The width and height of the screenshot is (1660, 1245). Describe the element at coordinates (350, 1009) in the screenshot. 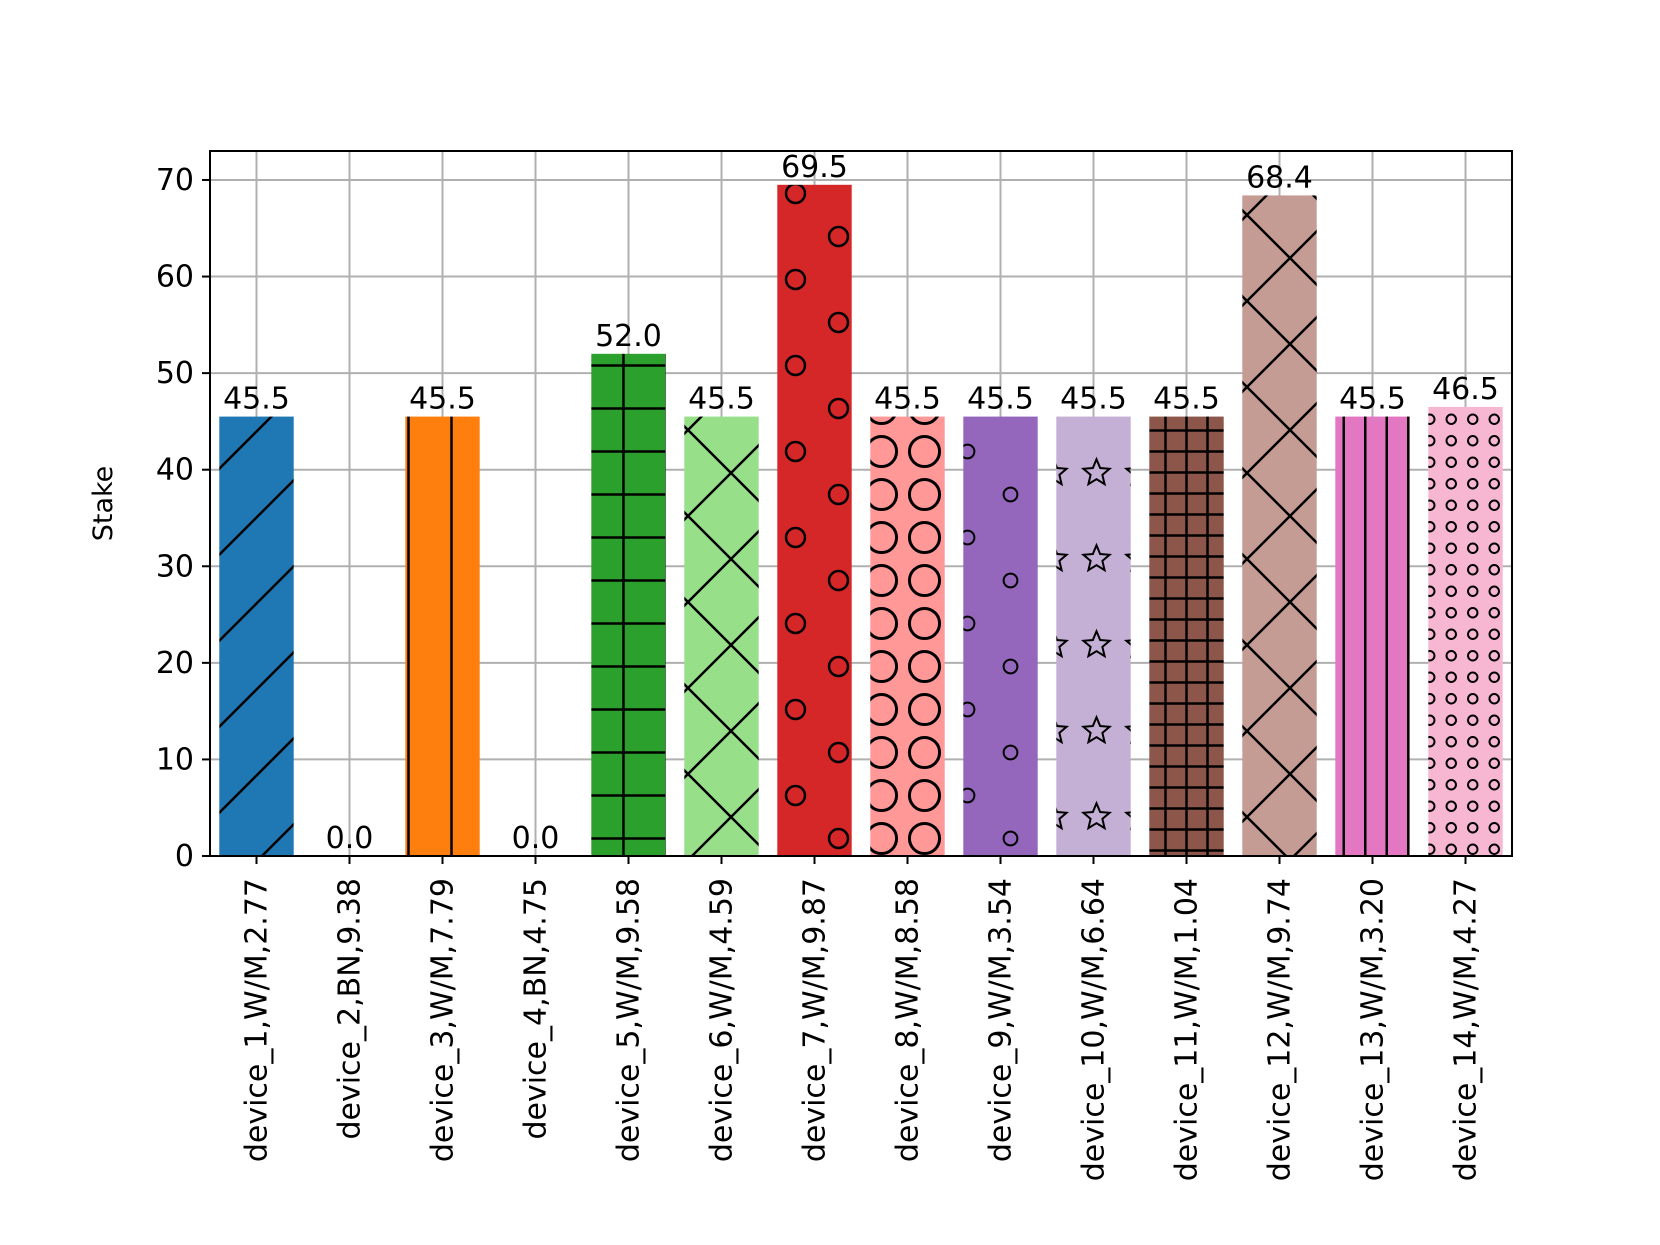

I see `x-tick-label: device_2,BN,9.38` at that location.